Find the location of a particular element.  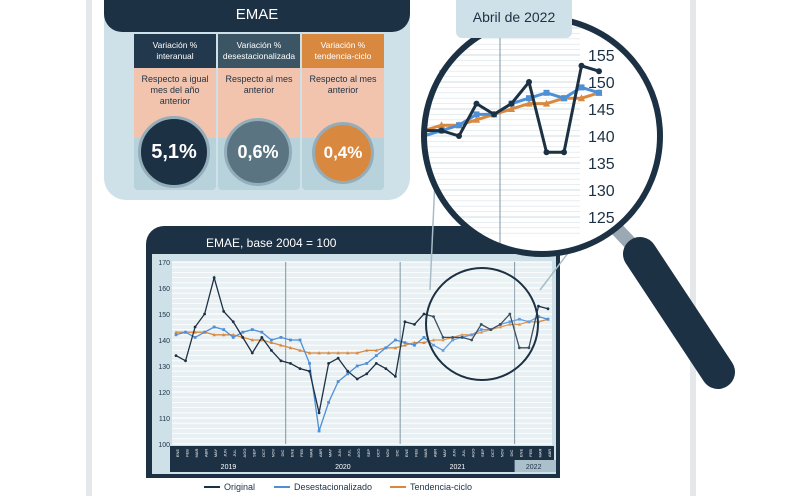

value-text: 0,6% is located at coordinates (258, 151).